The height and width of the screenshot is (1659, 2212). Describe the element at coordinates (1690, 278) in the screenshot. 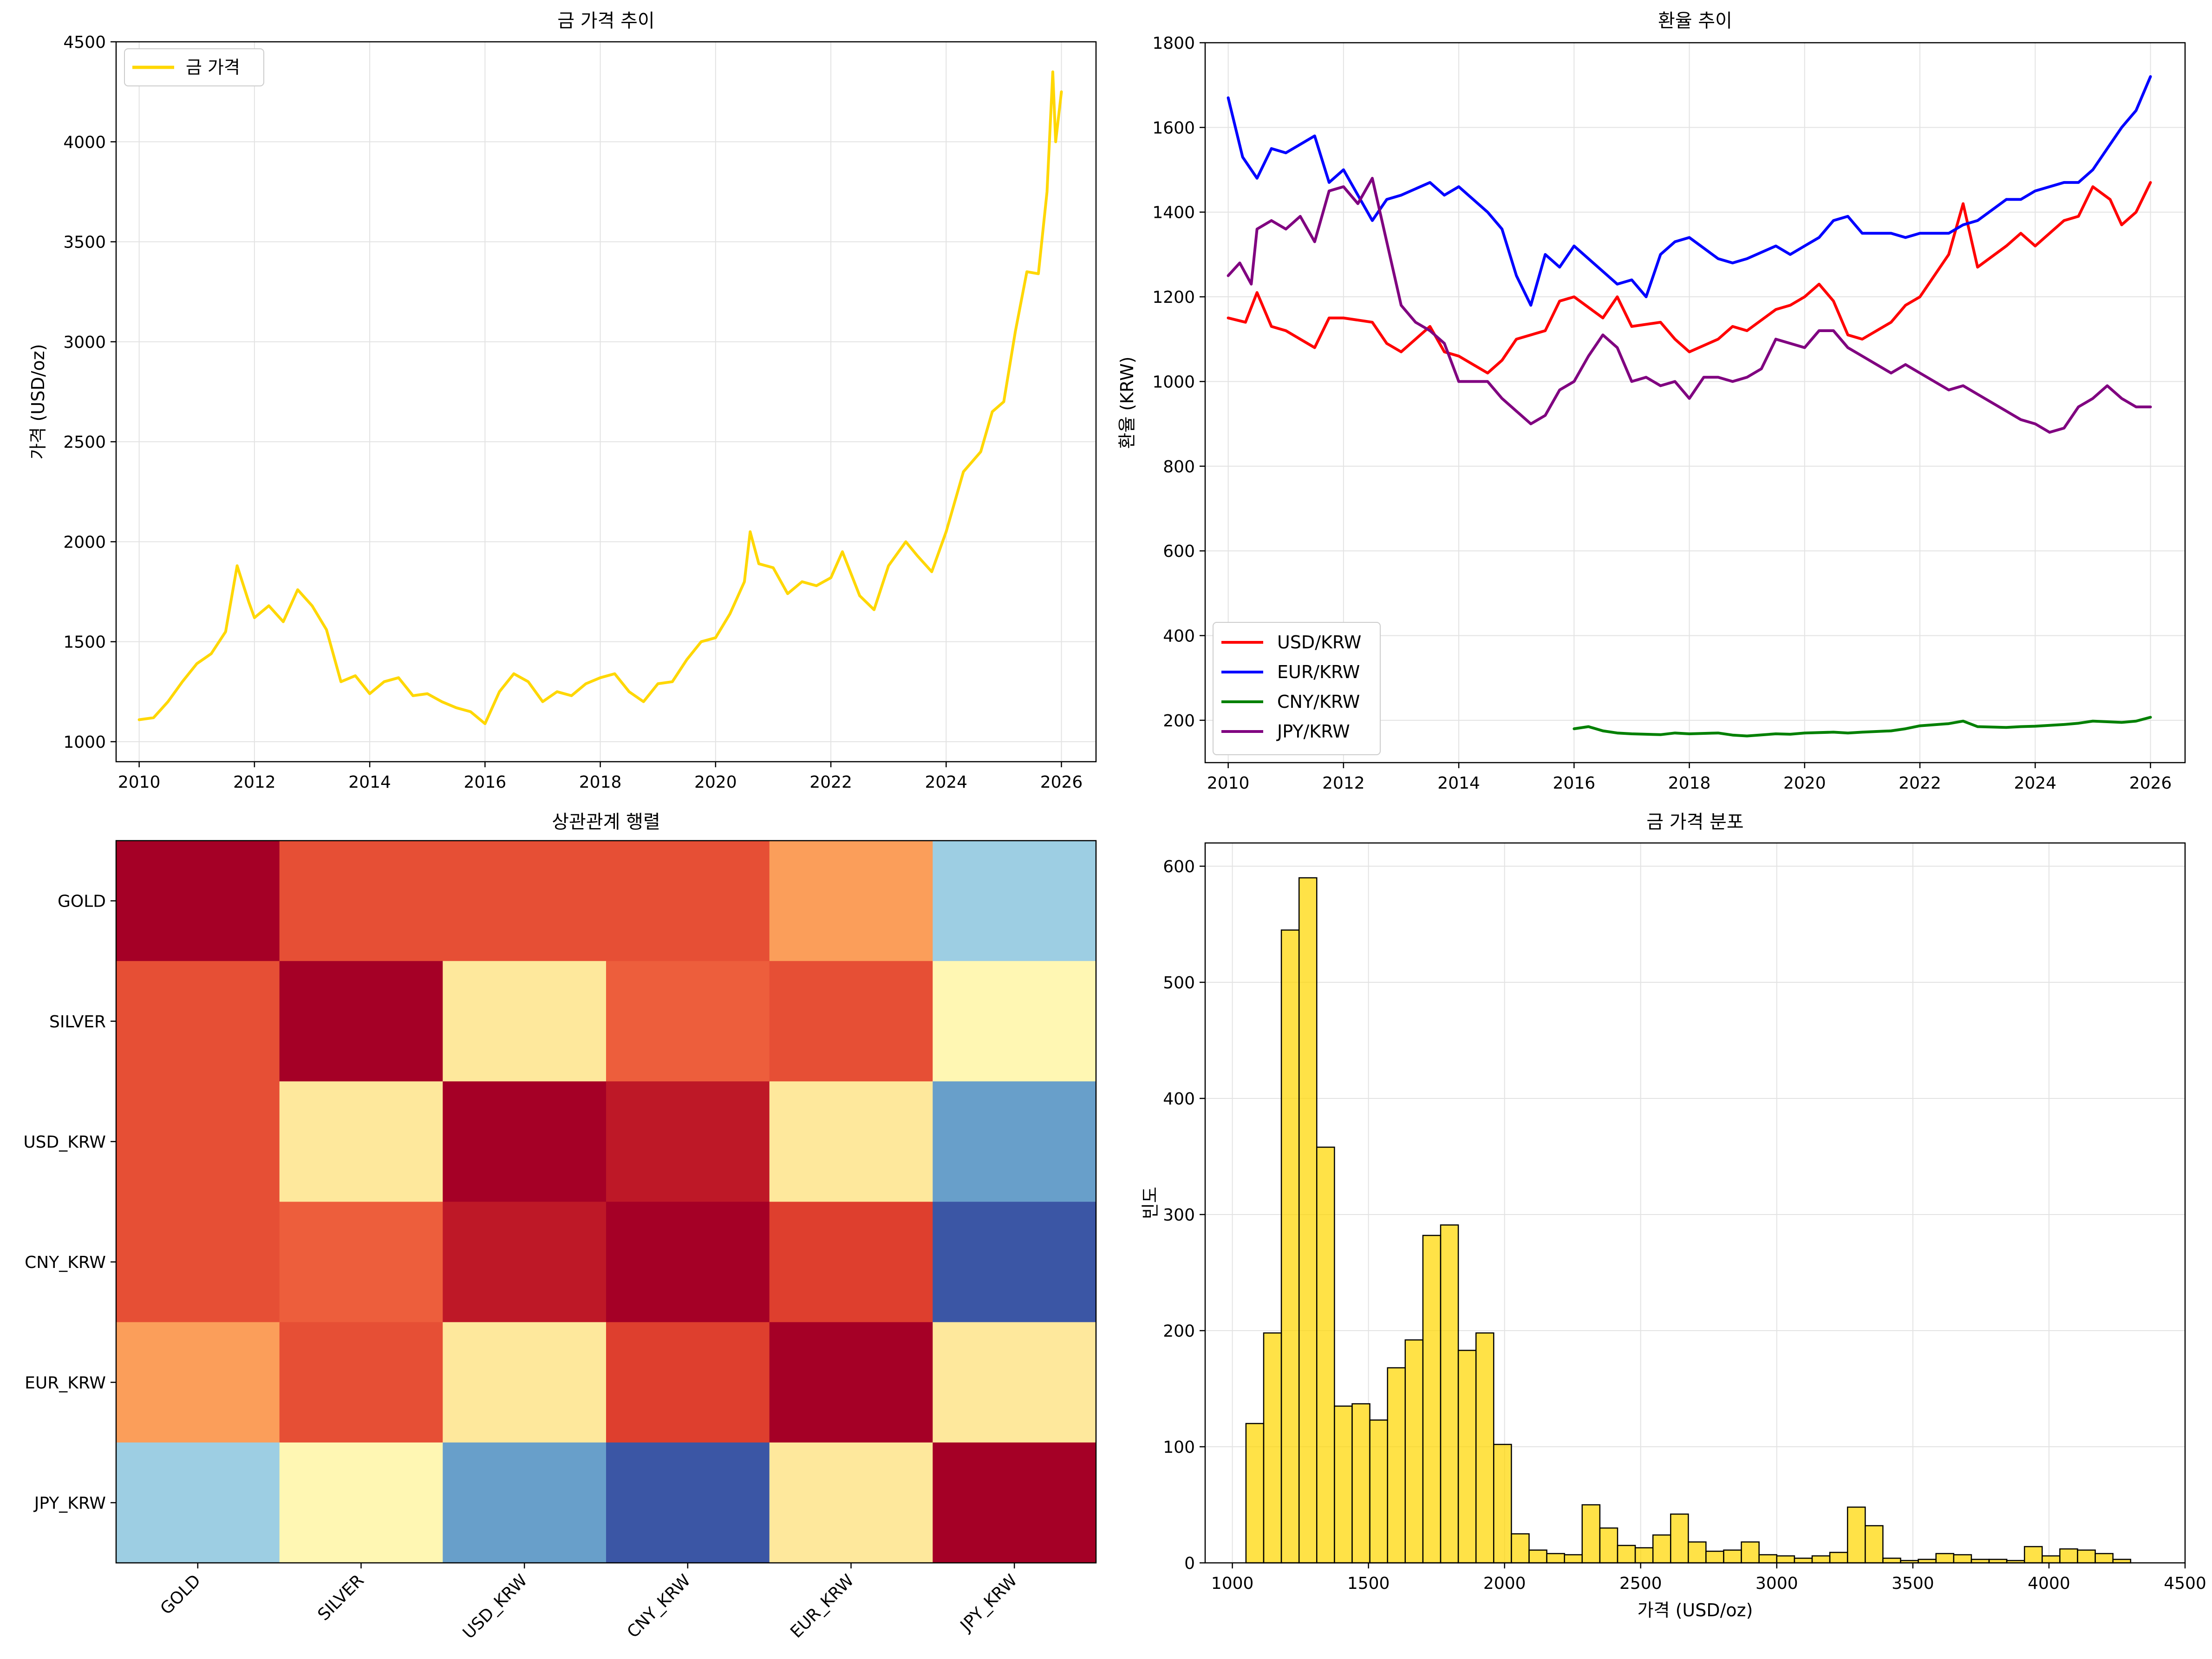

I see `fx-chart-series-usd-krw-line` at that location.